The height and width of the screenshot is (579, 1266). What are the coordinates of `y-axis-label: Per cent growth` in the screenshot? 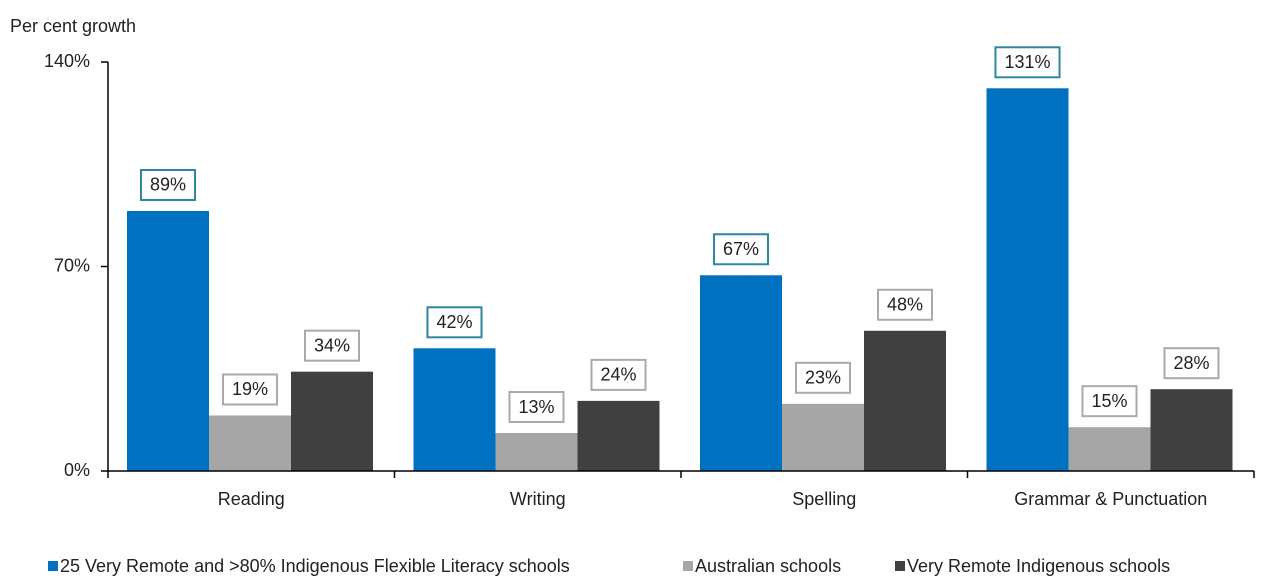 It's located at (73, 26).